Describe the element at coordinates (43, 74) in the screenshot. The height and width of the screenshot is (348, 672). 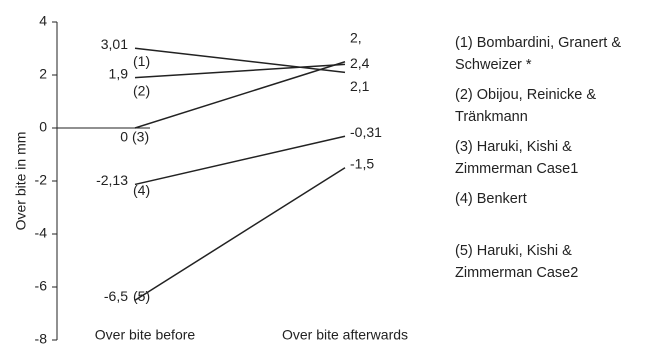
I see `y-tick-label: 2` at that location.